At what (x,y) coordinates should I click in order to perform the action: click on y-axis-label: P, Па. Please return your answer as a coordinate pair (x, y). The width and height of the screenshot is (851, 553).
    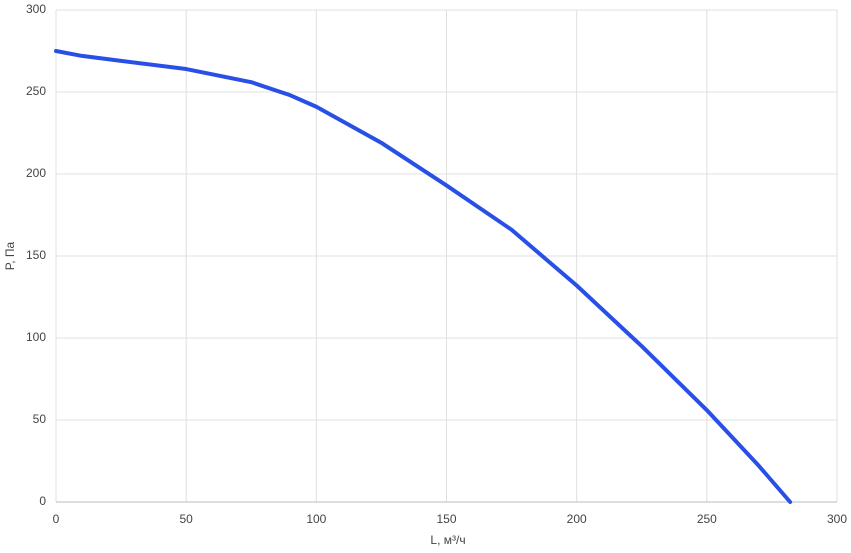
    Looking at the image, I should click on (10, 255).